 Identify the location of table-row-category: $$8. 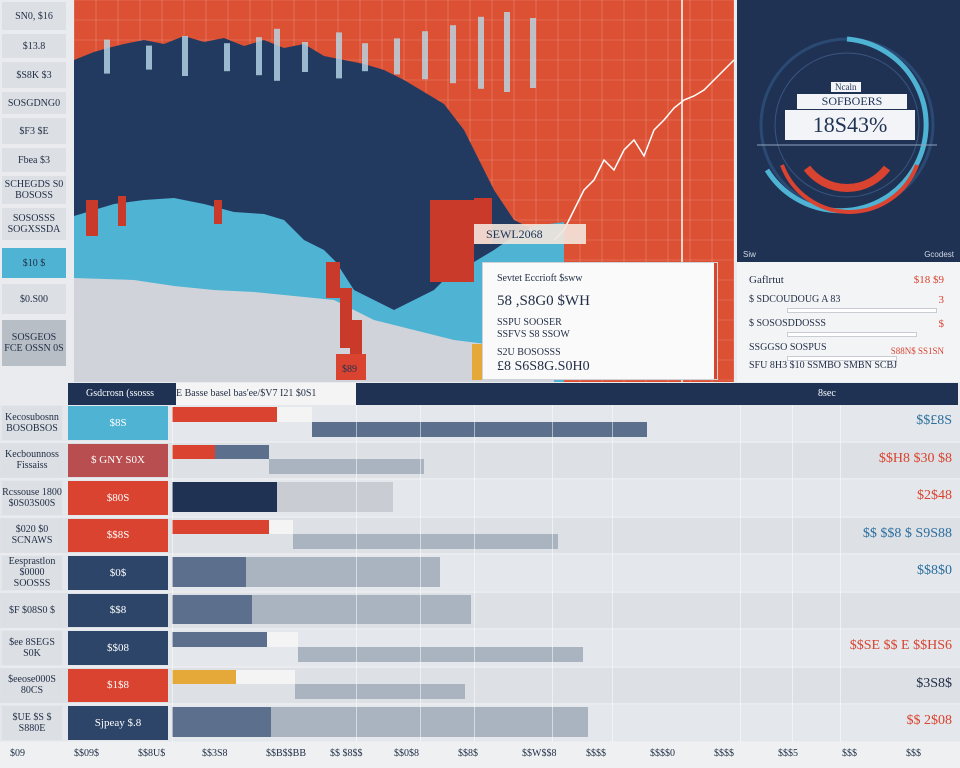
(118, 610).